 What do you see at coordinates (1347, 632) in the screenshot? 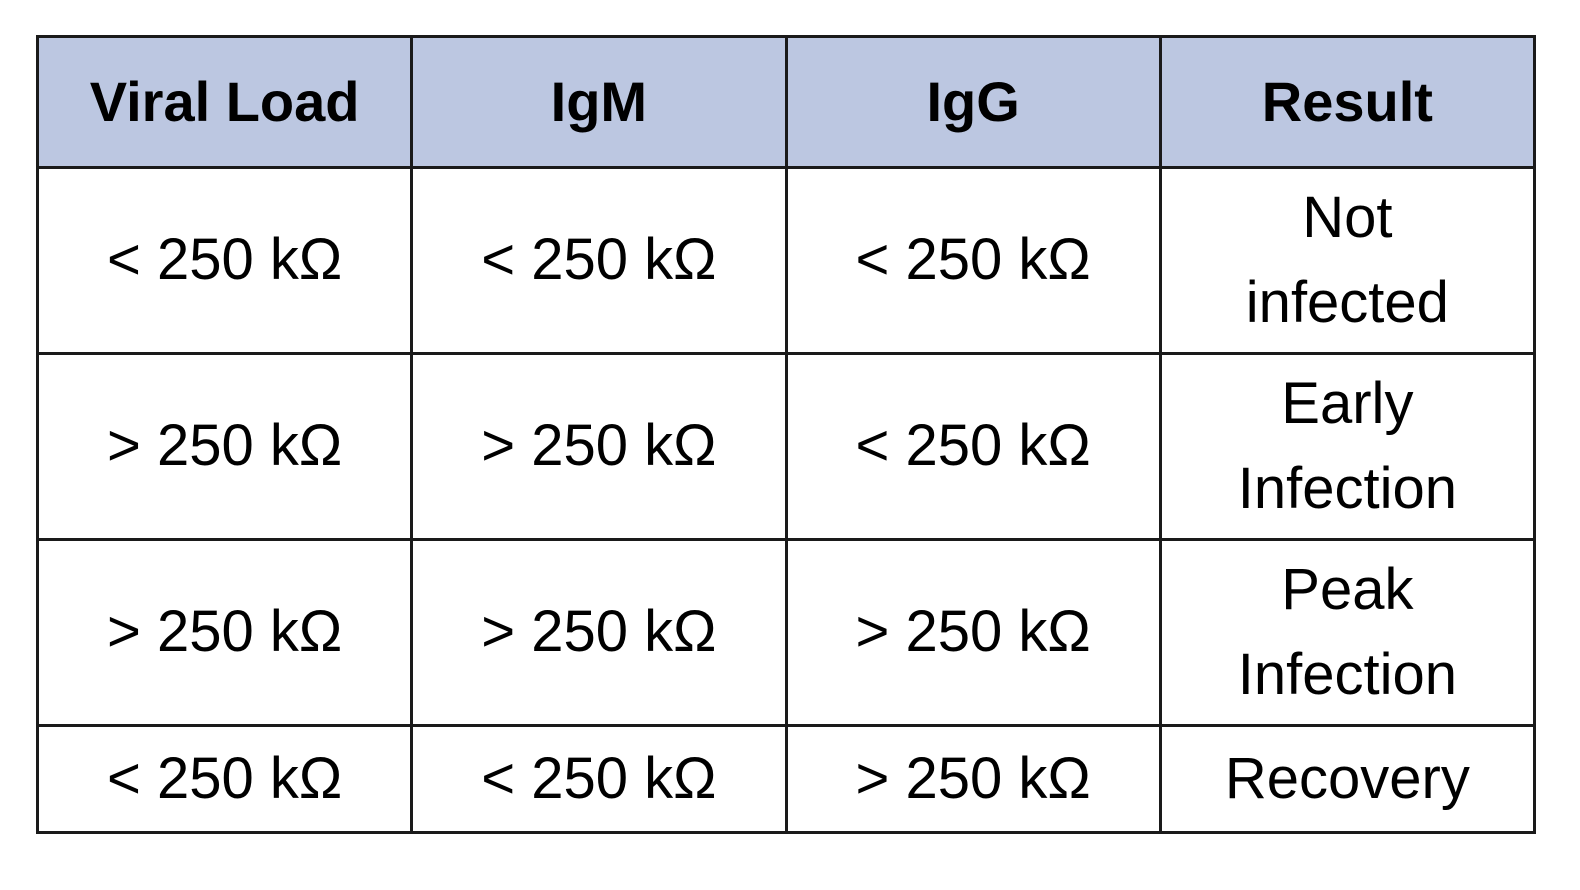
I see `result-cell: Peak Infection` at bounding box center [1347, 632].